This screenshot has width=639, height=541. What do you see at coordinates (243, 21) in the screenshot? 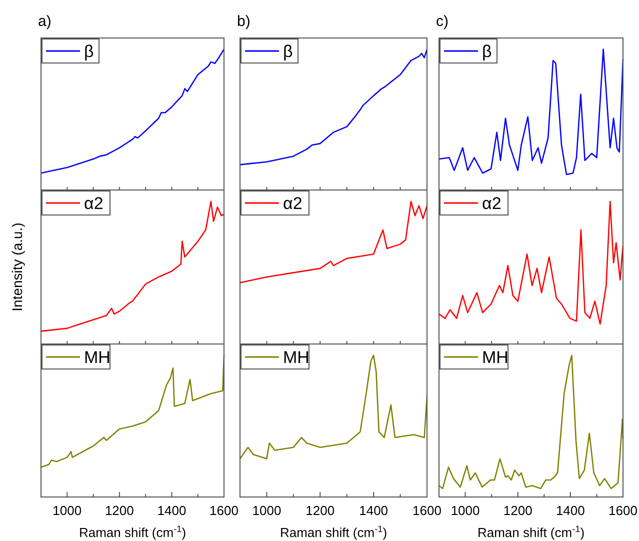
I see `chart-title: b)` at bounding box center [243, 21].